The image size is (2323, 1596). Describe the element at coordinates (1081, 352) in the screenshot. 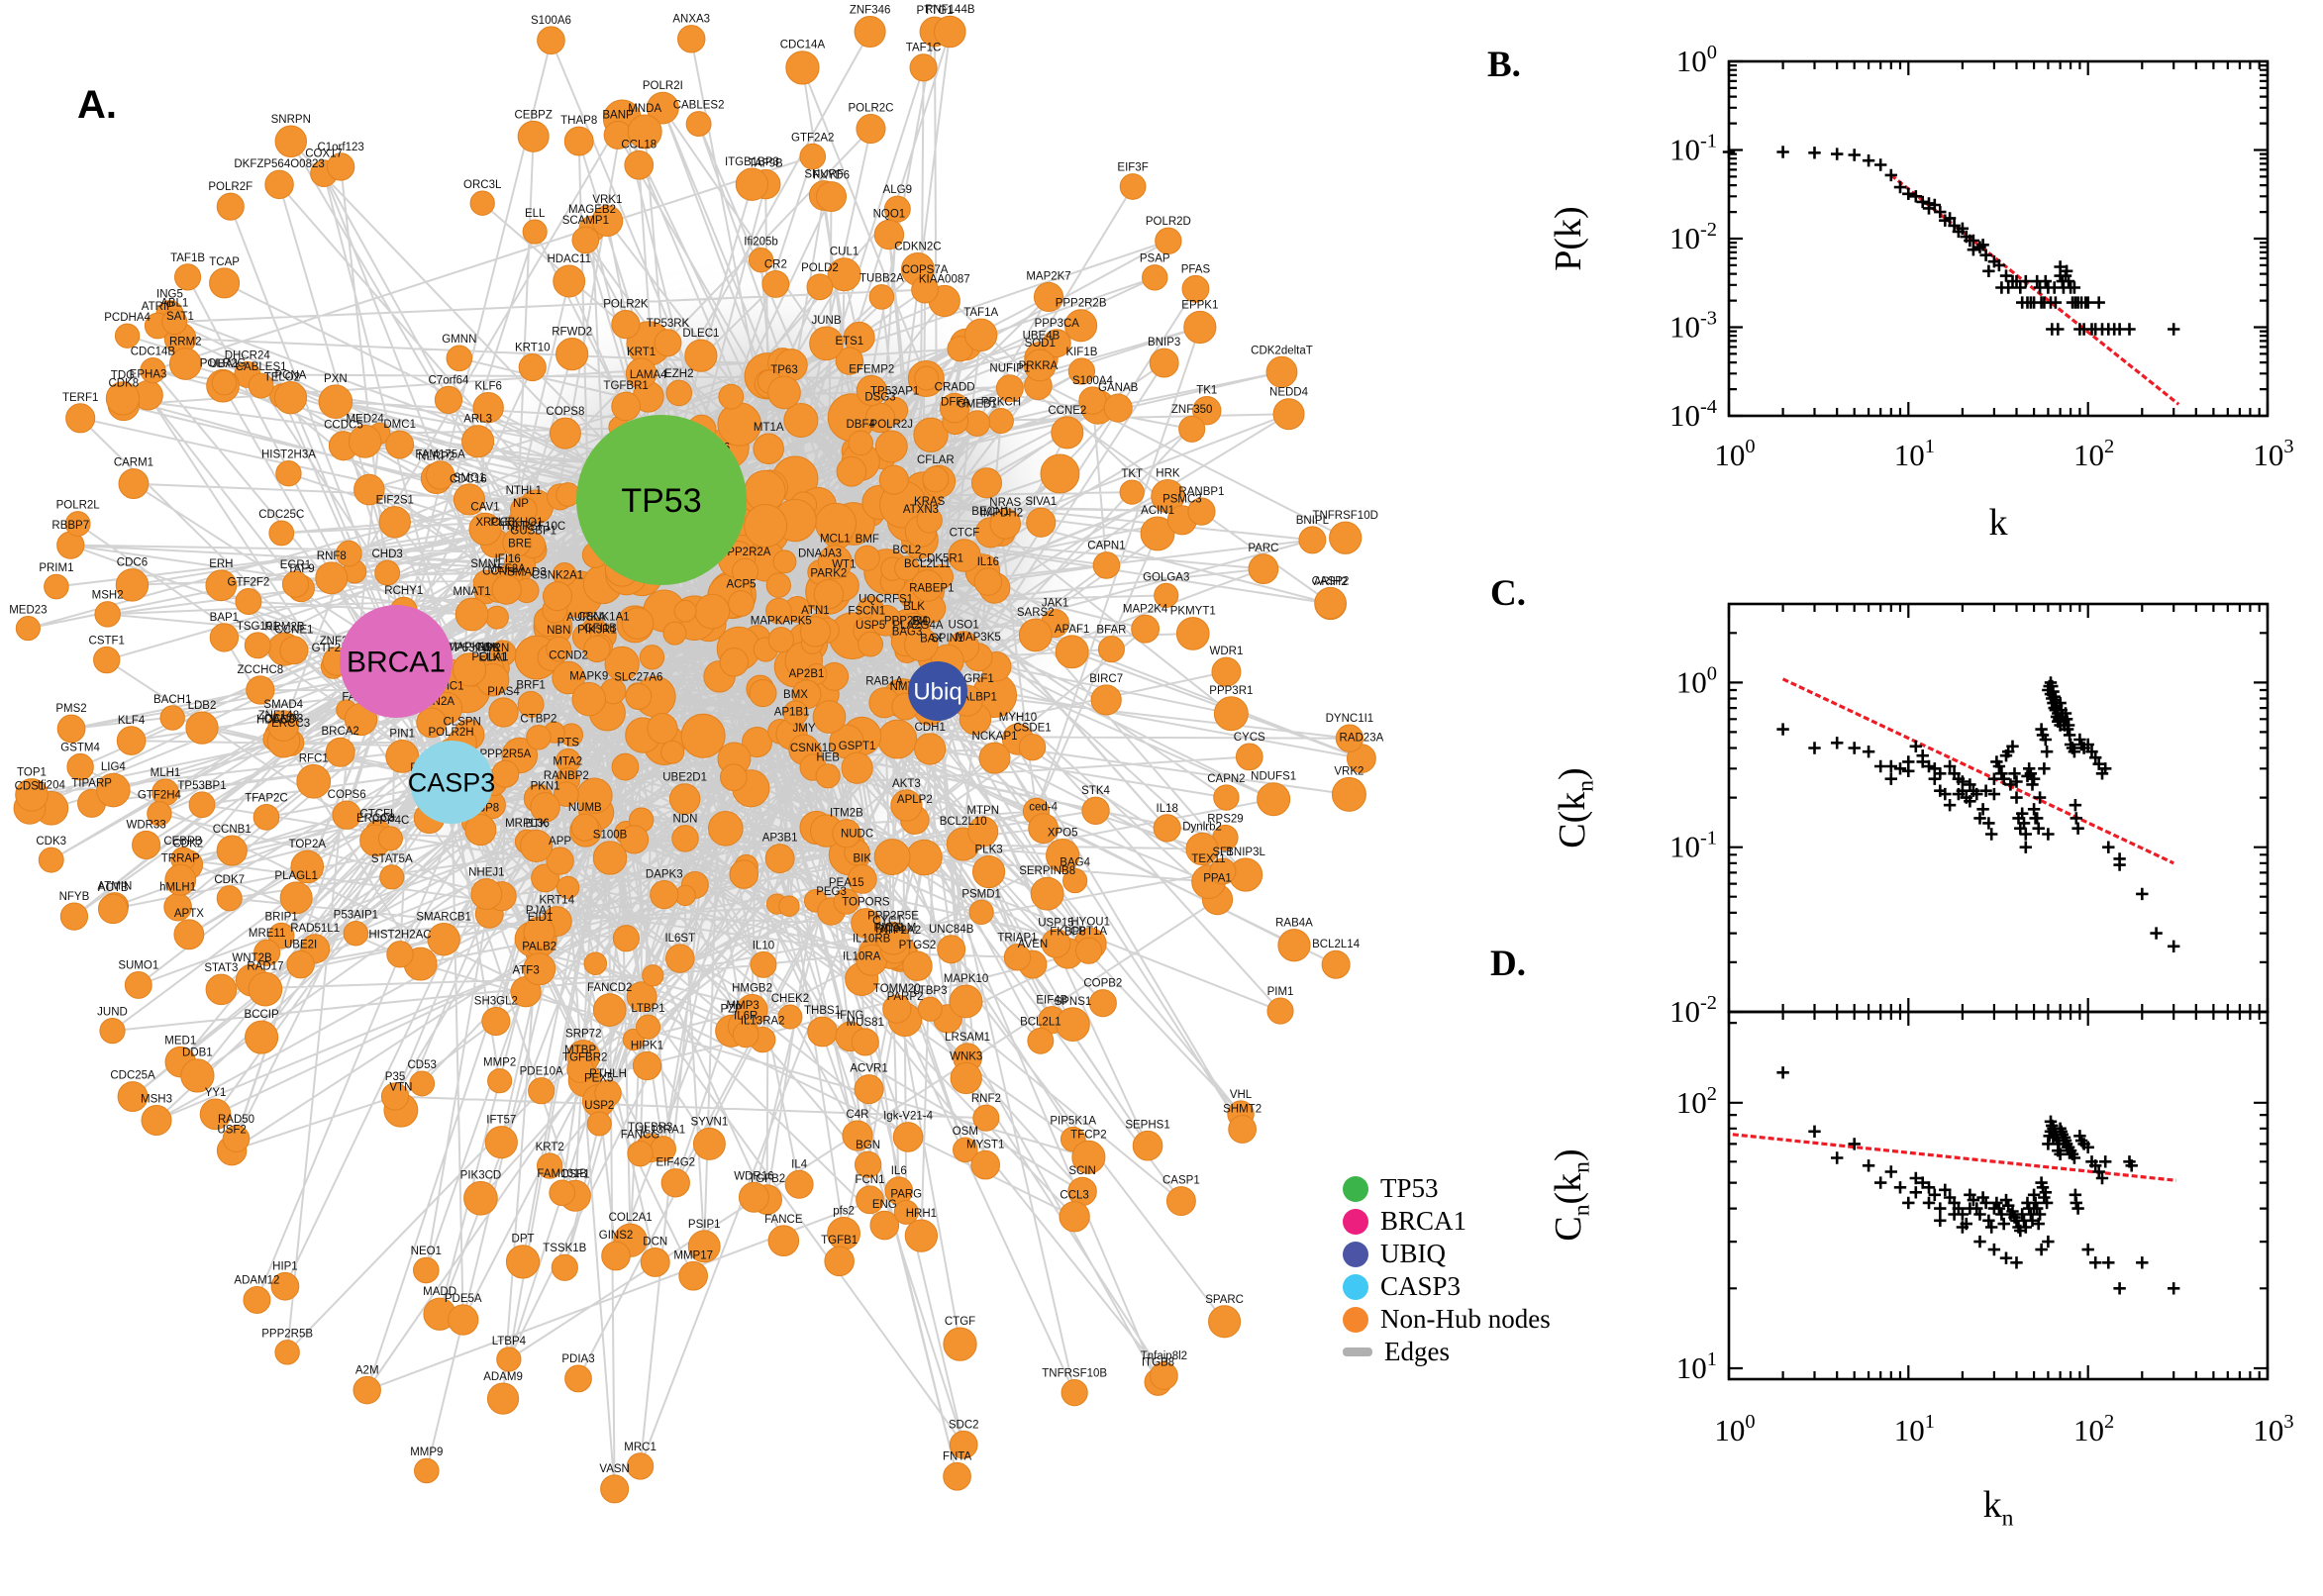

I see `network-node-label: KIF1B` at that location.